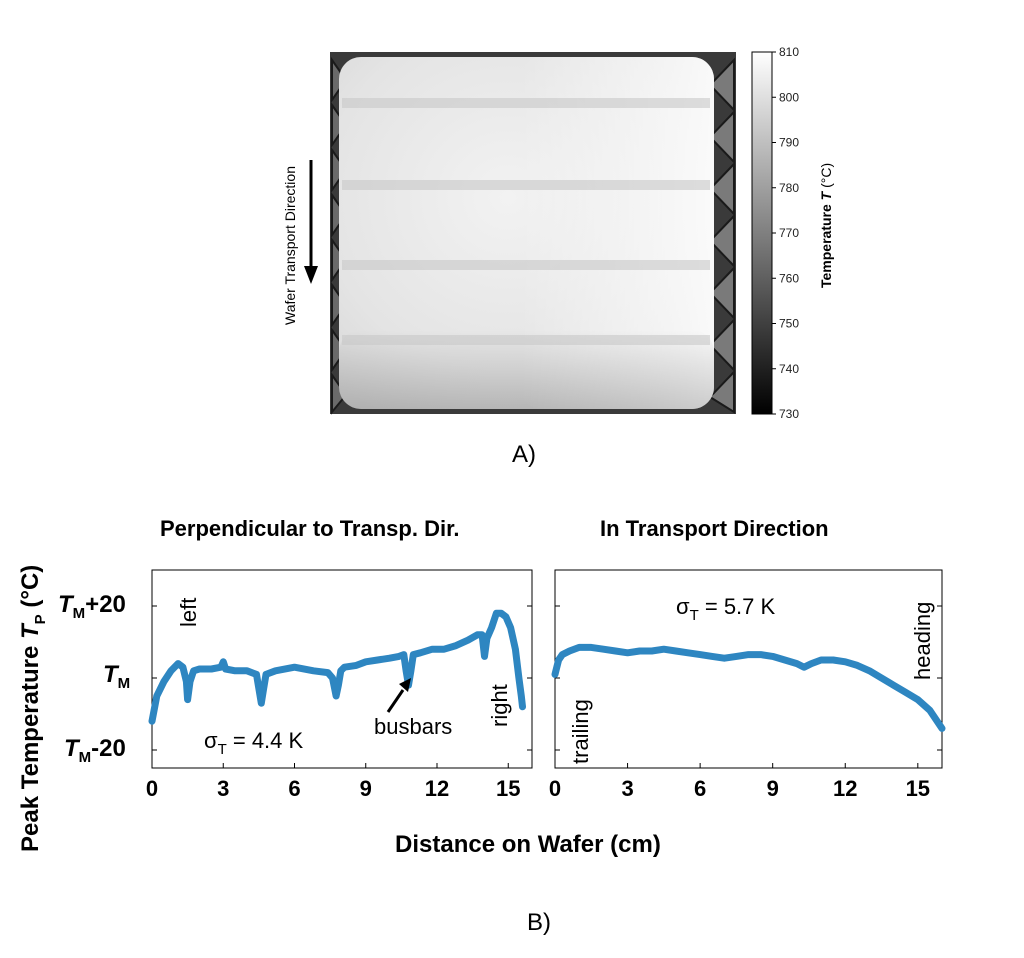  I want to click on y-tick-label-minus20: TM-20, so click(95, 750).